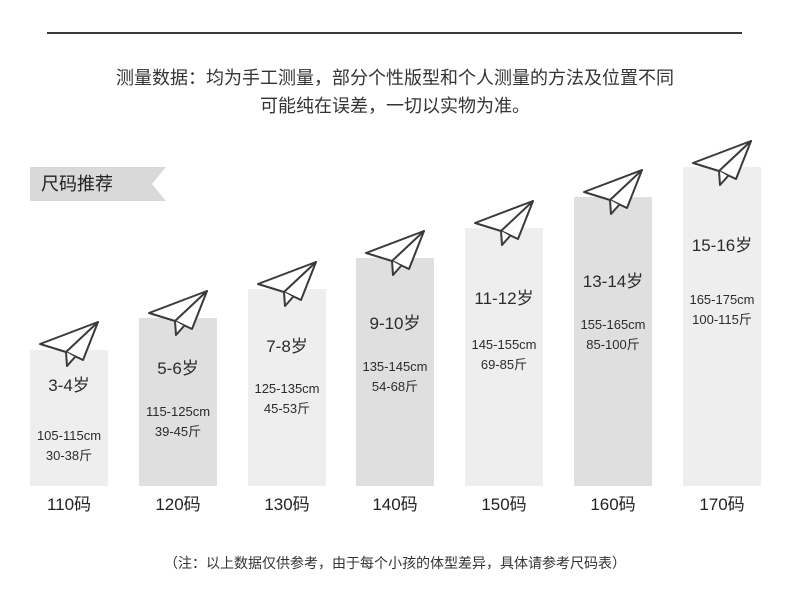 Image resolution: width=790 pixels, height=598 pixels. Describe the element at coordinates (722, 504) in the screenshot. I see `size-label: 170码` at that location.